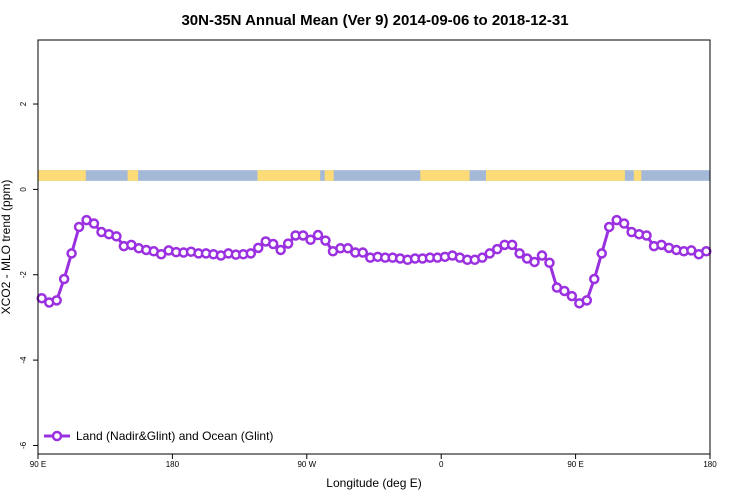  What do you see at coordinates (23, 189) in the screenshot?
I see `y-tick-label: 0` at bounding box center [23, 189].